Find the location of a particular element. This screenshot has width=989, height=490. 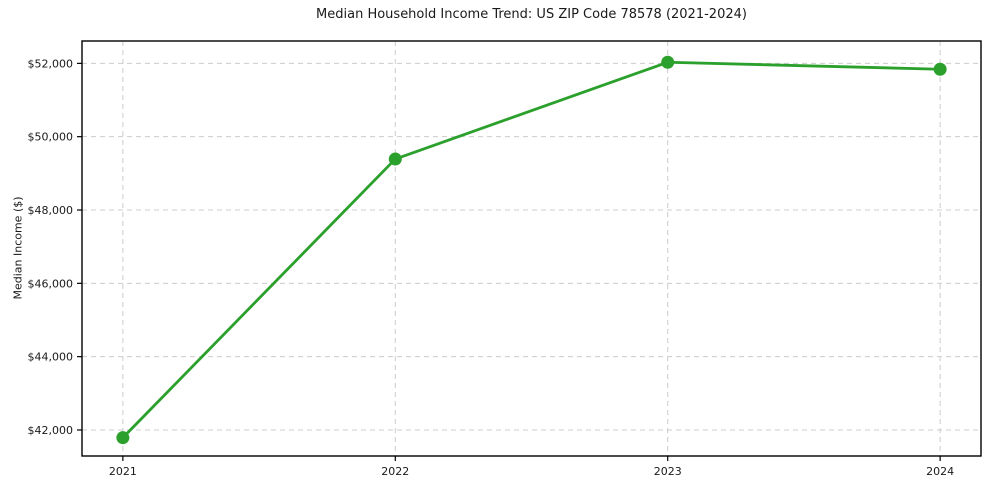

y-tick-label: $50,000 is located at coordinates (51, 137).